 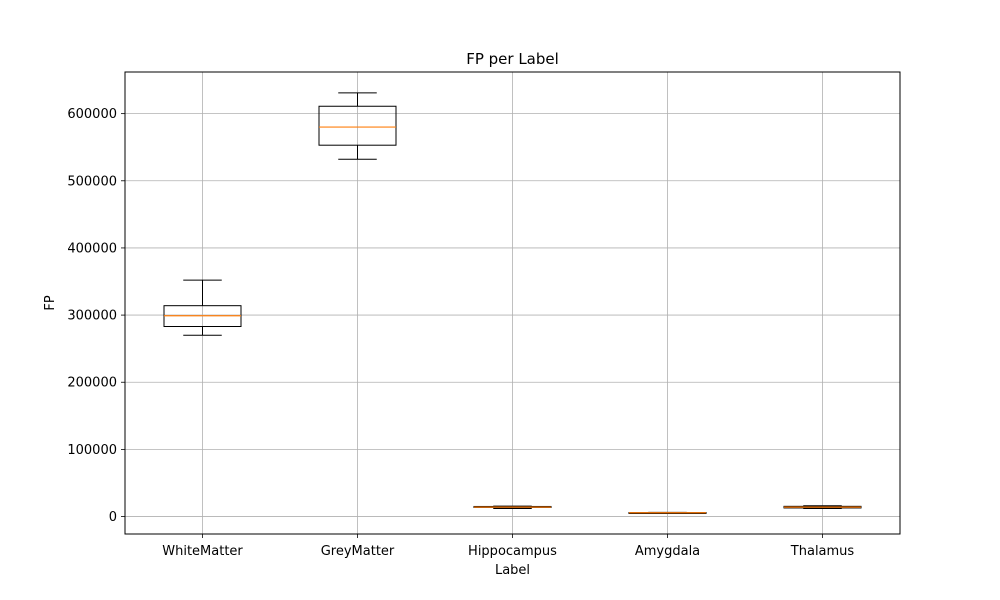 I want to click on y-tick-label: 100000, so click(x=92, y=450).